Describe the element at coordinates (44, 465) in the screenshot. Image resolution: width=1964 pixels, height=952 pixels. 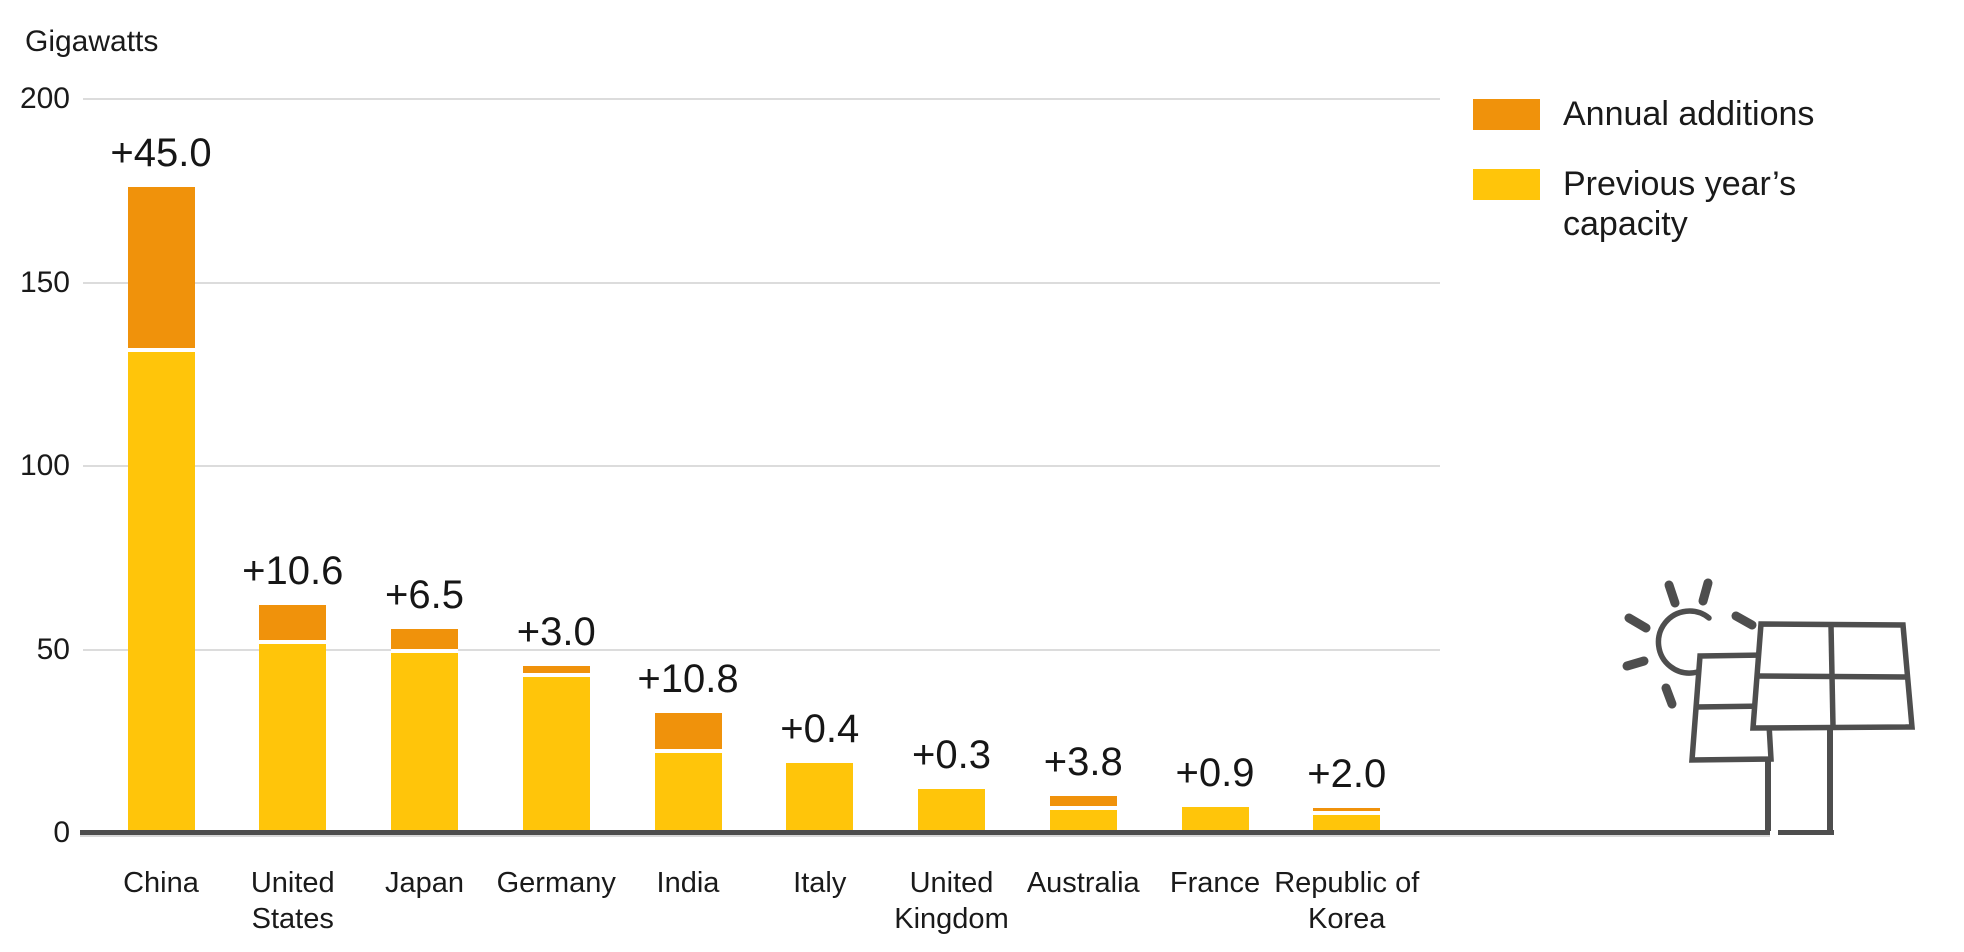
I see `y-tick-100: 100` at that location.